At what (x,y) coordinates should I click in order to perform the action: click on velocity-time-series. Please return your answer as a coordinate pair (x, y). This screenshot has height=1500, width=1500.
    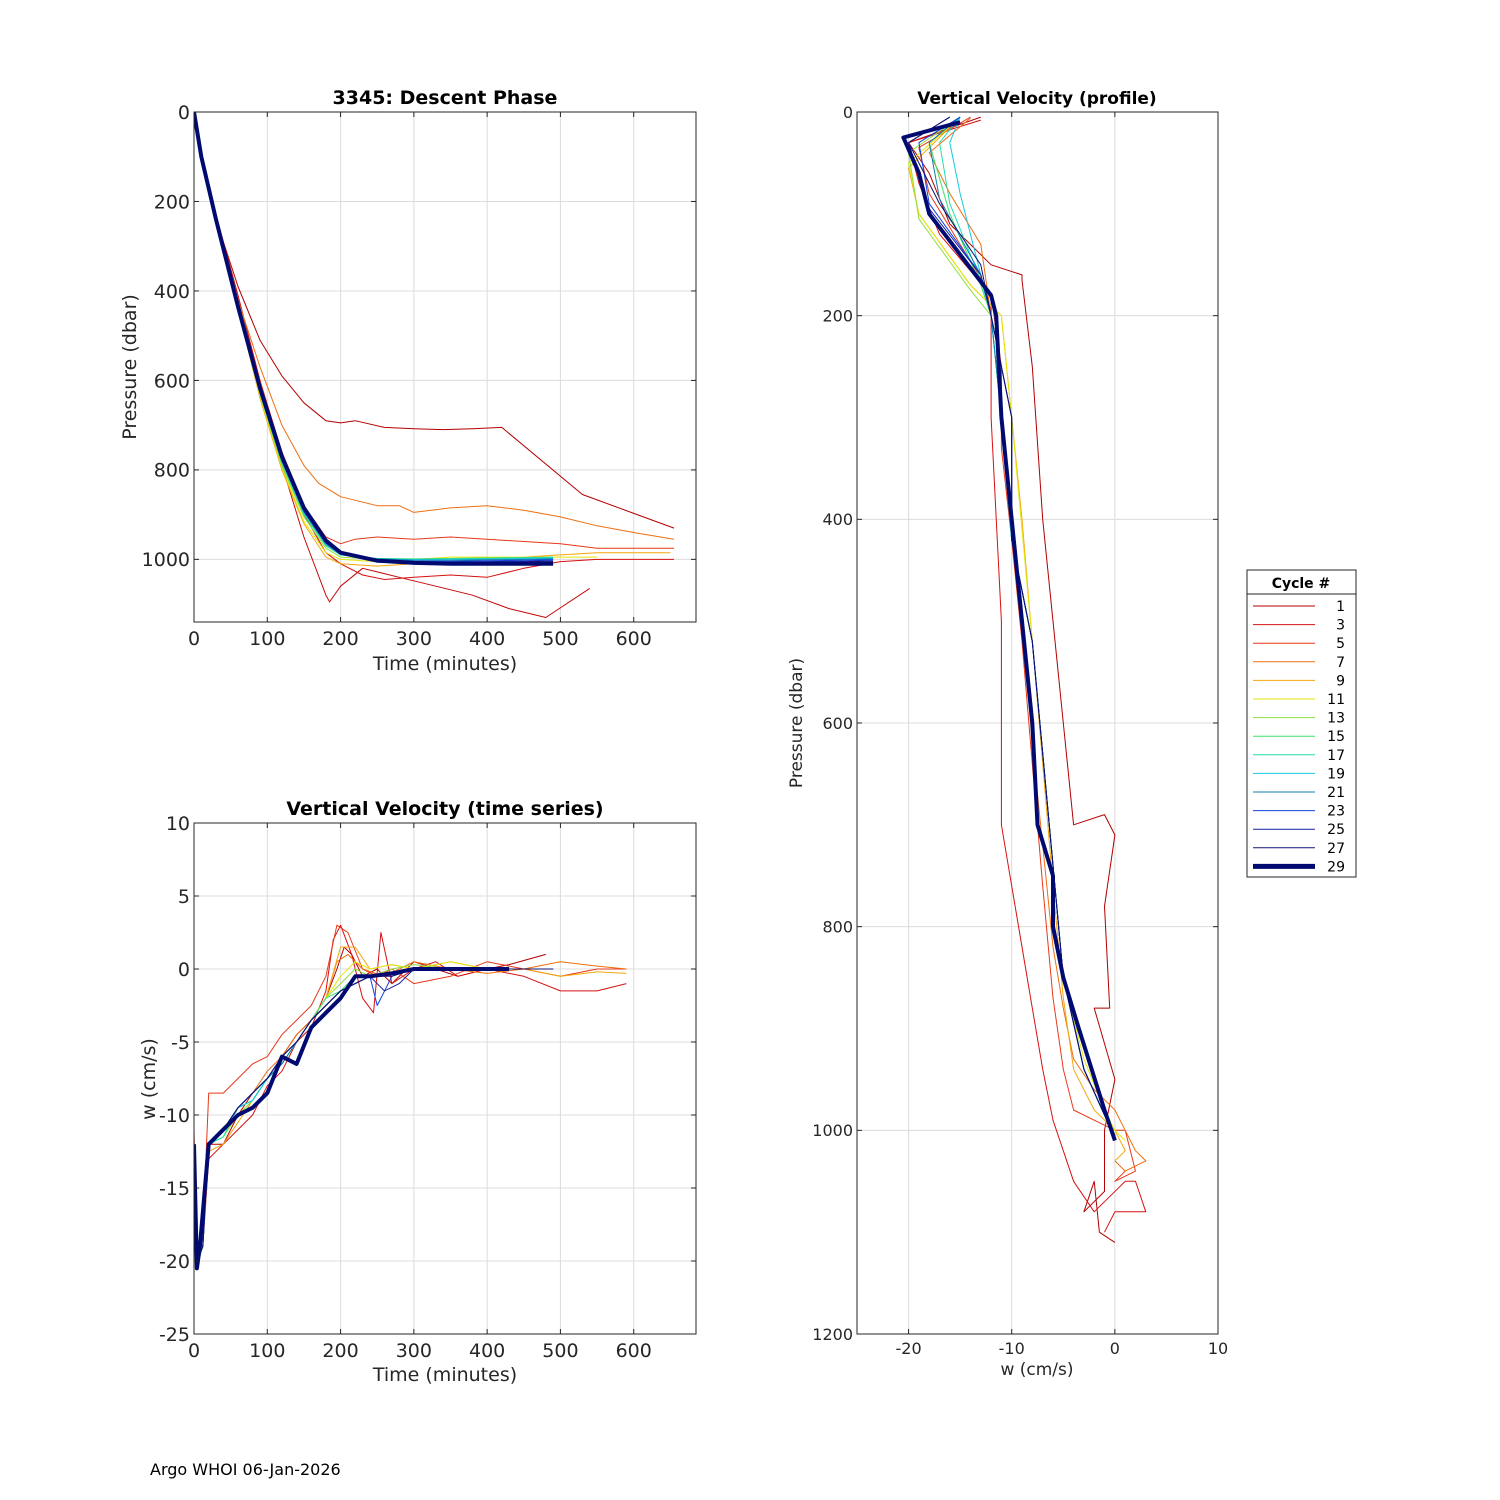
    Looking at the image, I should click on (410, 1097).